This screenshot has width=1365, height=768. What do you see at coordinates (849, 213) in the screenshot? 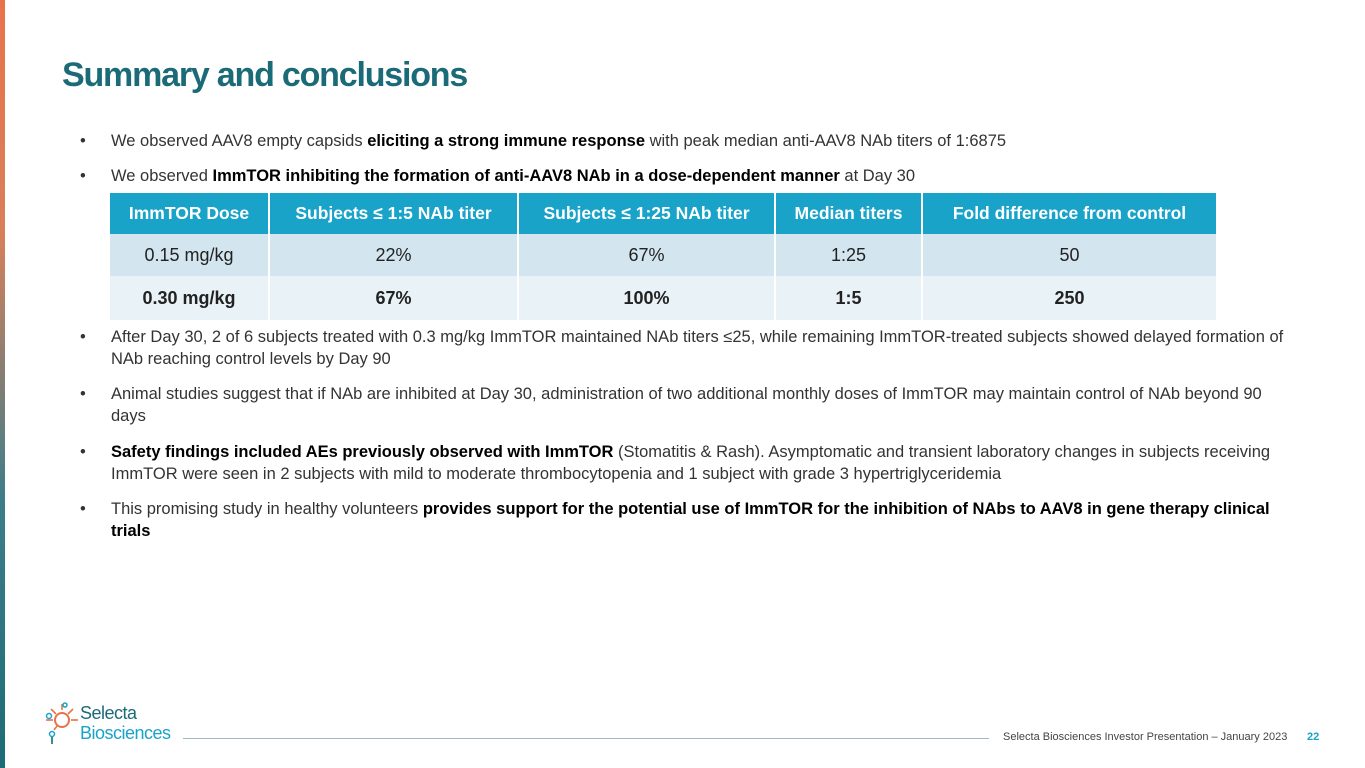
I see `table-header-cell: Median titers` at bounding box center [849, 213].